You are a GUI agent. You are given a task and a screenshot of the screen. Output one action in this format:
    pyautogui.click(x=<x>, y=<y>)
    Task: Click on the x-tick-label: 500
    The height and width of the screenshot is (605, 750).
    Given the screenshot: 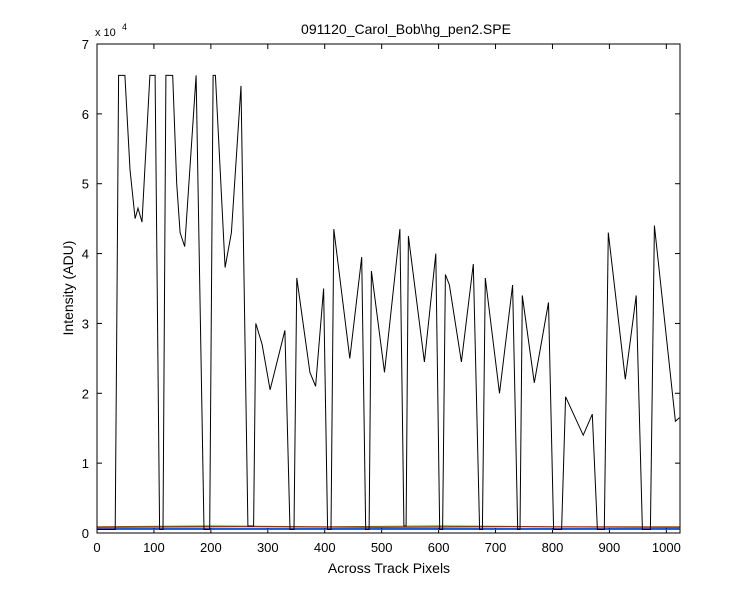 What is the action you would take?
    pyautogui.click(x=382, y=547)
    